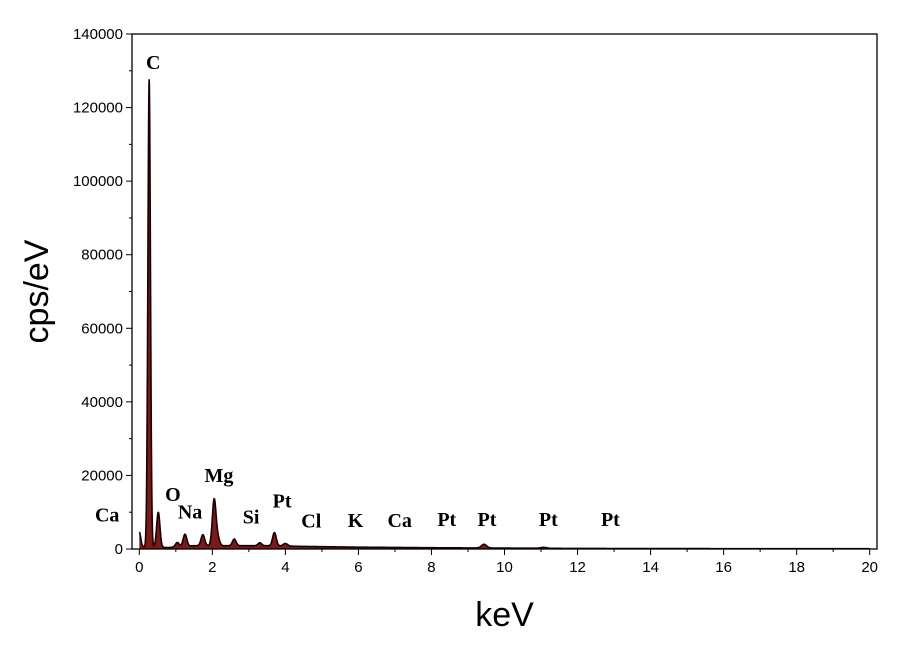 This screenshot has width=924, height=647. Describe the element at coordinates (356, 521) in the screenshot. I see `peak-label-k: K` at that location.